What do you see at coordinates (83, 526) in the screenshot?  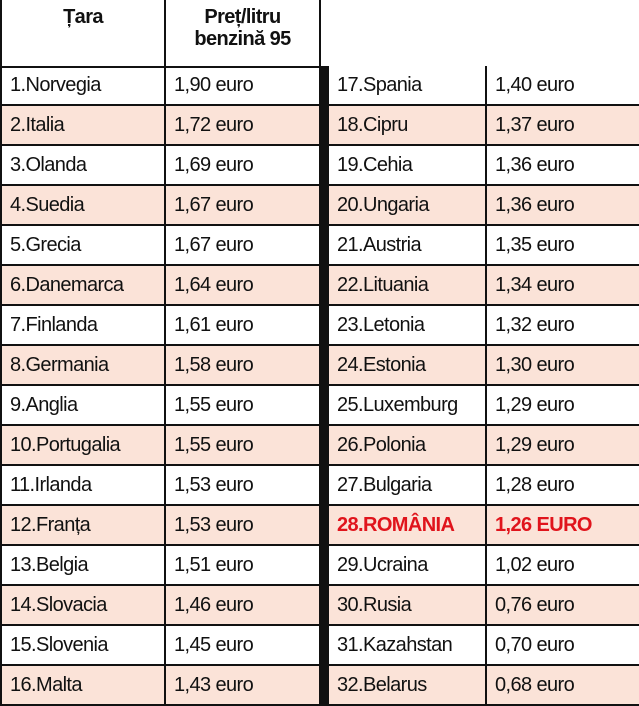 I see `country: 12.Franța` at bounding box center [83, 526].